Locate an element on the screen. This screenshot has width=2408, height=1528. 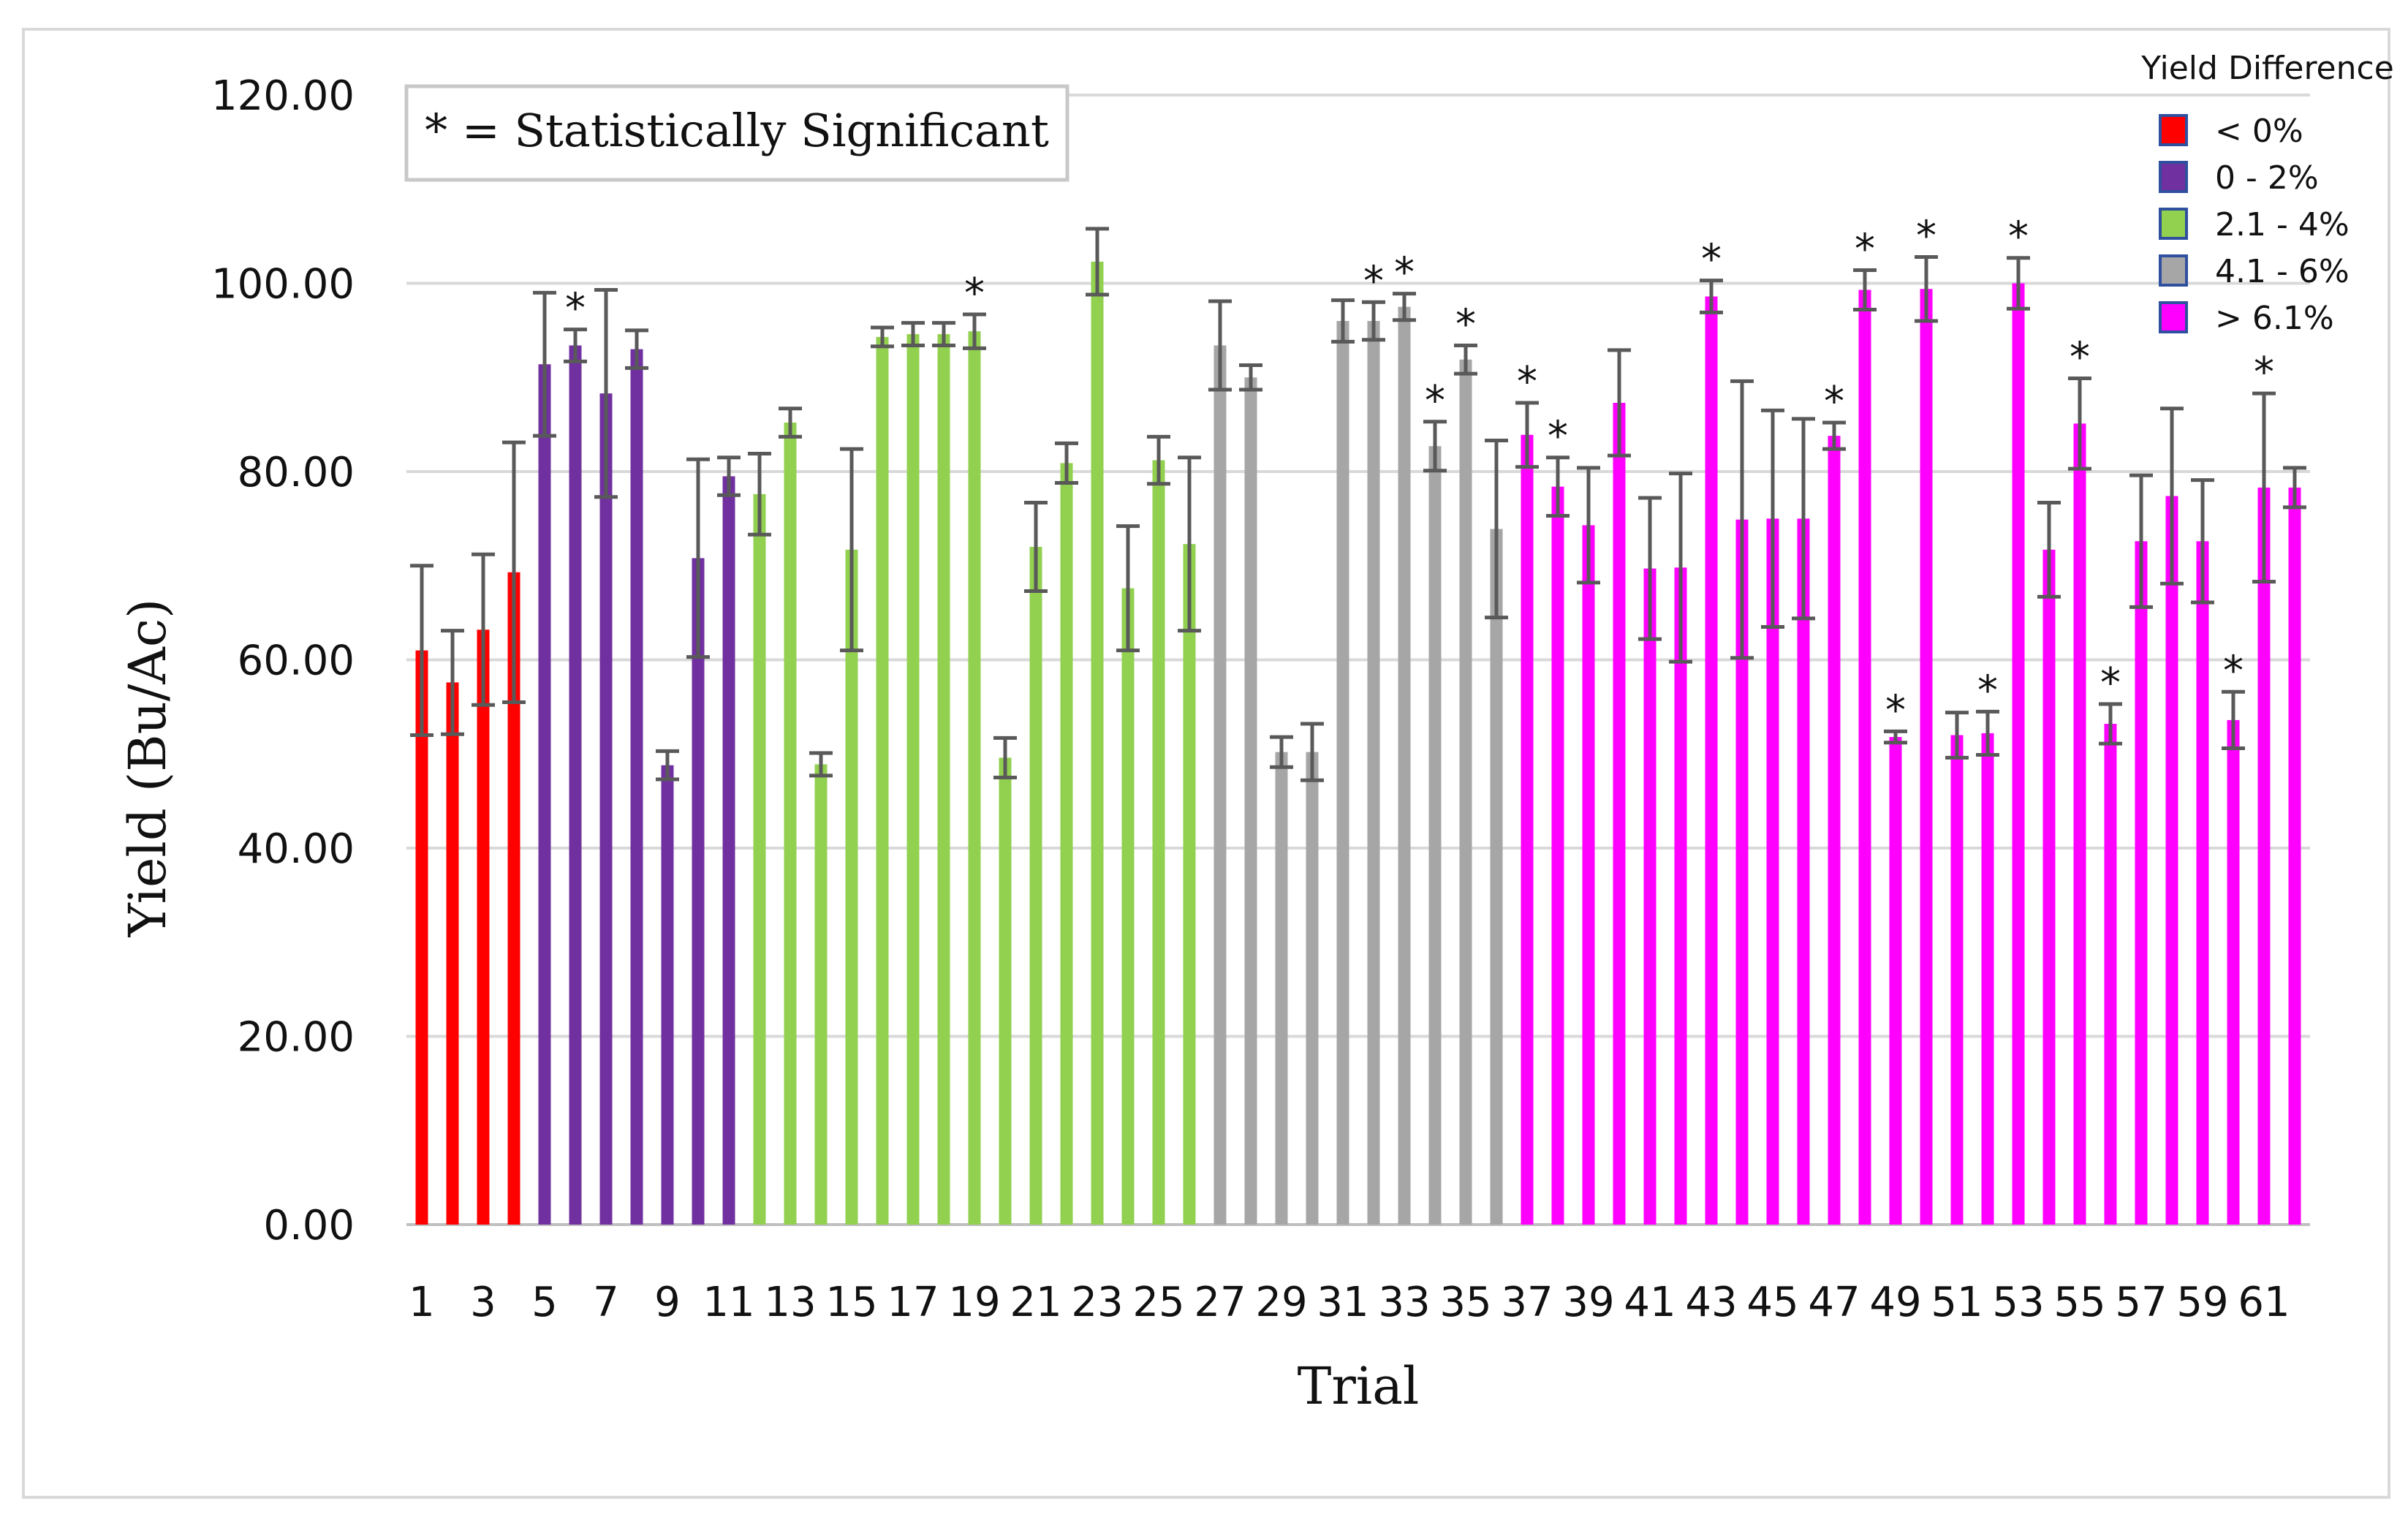
x-tick-label: 31 is located at coordinates (1343, 1302).